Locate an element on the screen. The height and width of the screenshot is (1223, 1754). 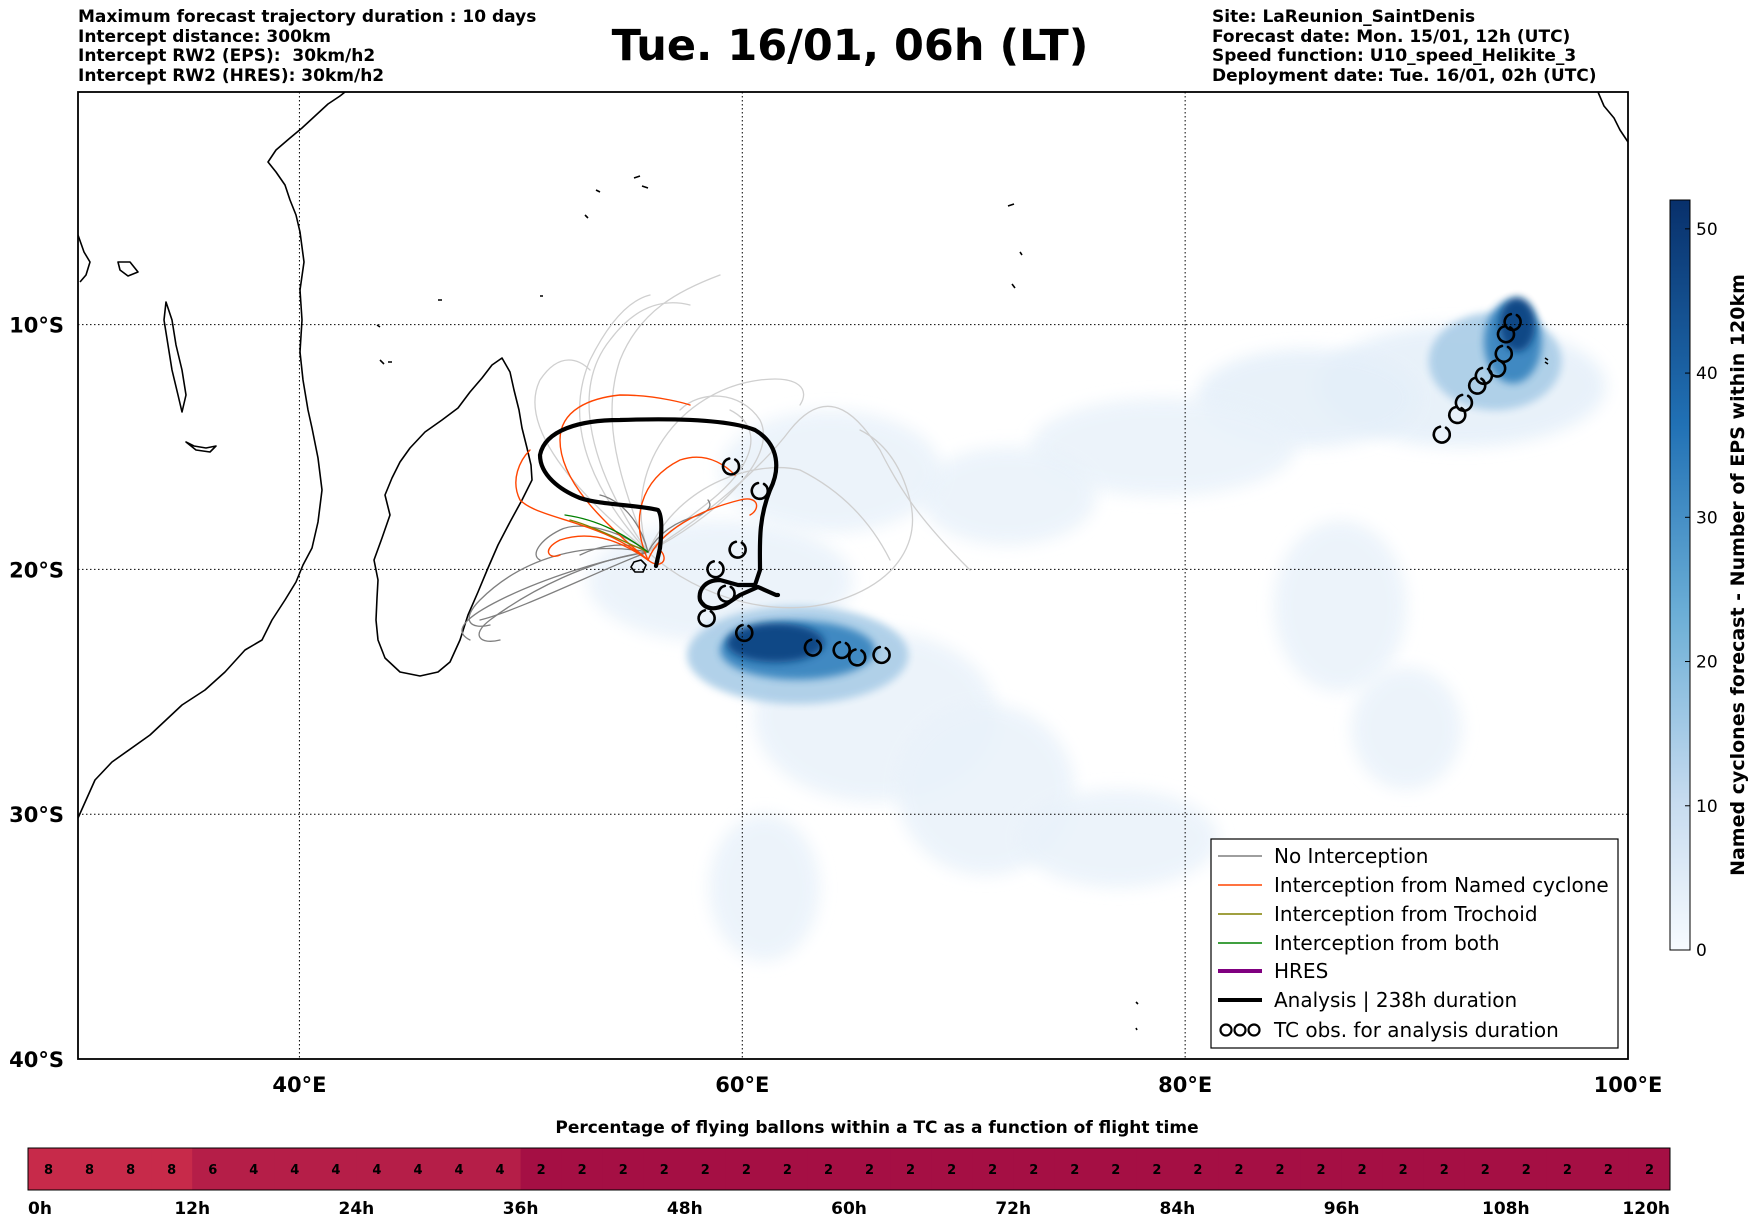
no-interception-dark-trajectories is located at coordinates (586, 568).